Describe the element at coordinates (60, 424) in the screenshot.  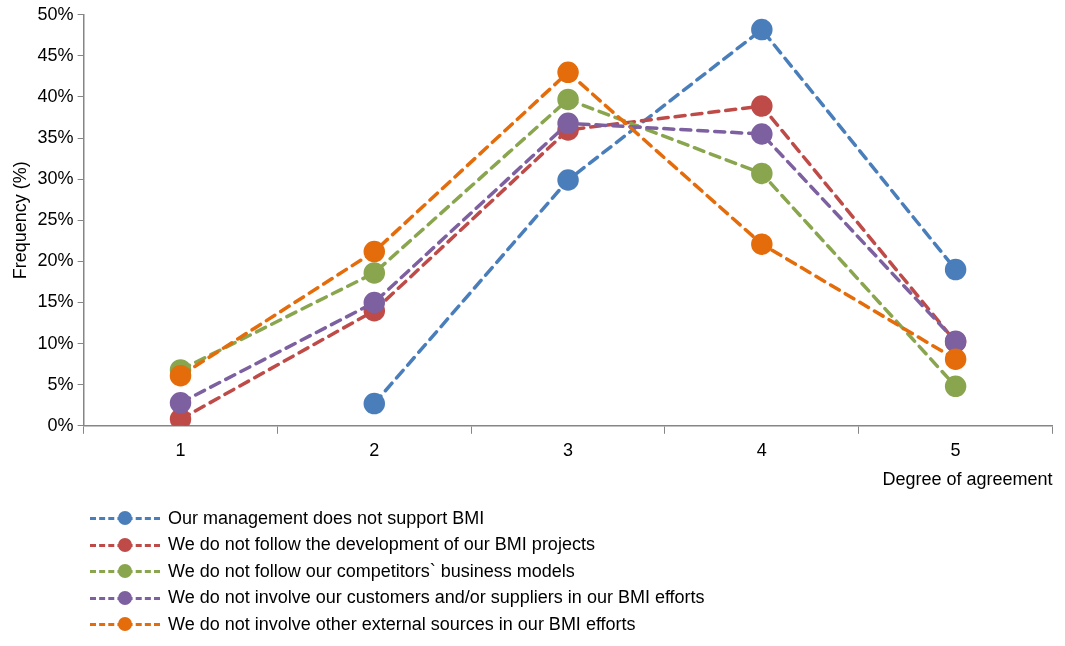
I see `y-tick-label: 0%` at that location.